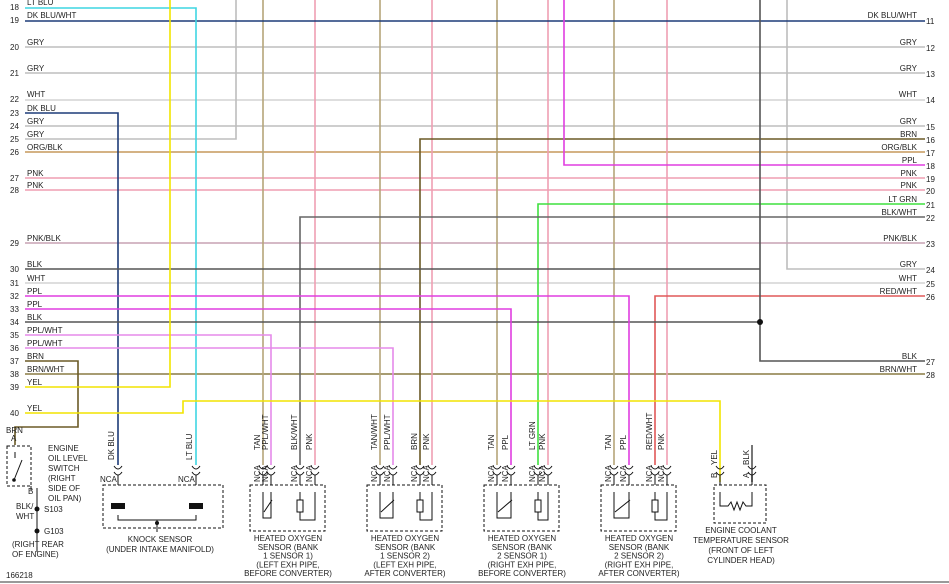  I want to click on component-title: ENGINE, so click(63, 448).